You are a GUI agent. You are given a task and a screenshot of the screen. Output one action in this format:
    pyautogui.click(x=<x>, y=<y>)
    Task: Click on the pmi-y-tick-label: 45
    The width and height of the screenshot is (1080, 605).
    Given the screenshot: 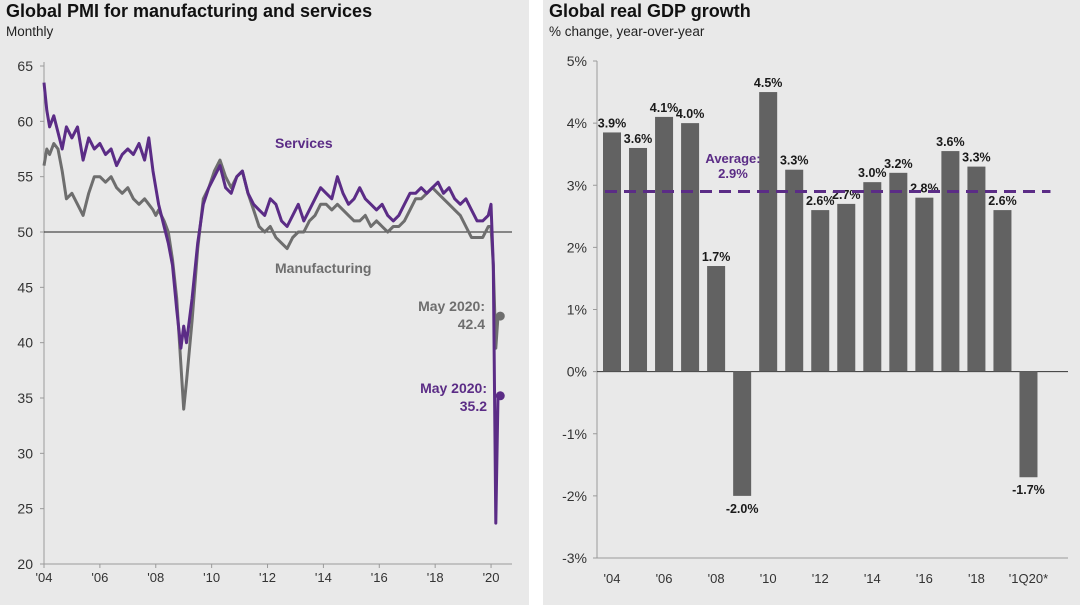 What is the action you would take?
    pyautogui.click(x=25, y=287)
    